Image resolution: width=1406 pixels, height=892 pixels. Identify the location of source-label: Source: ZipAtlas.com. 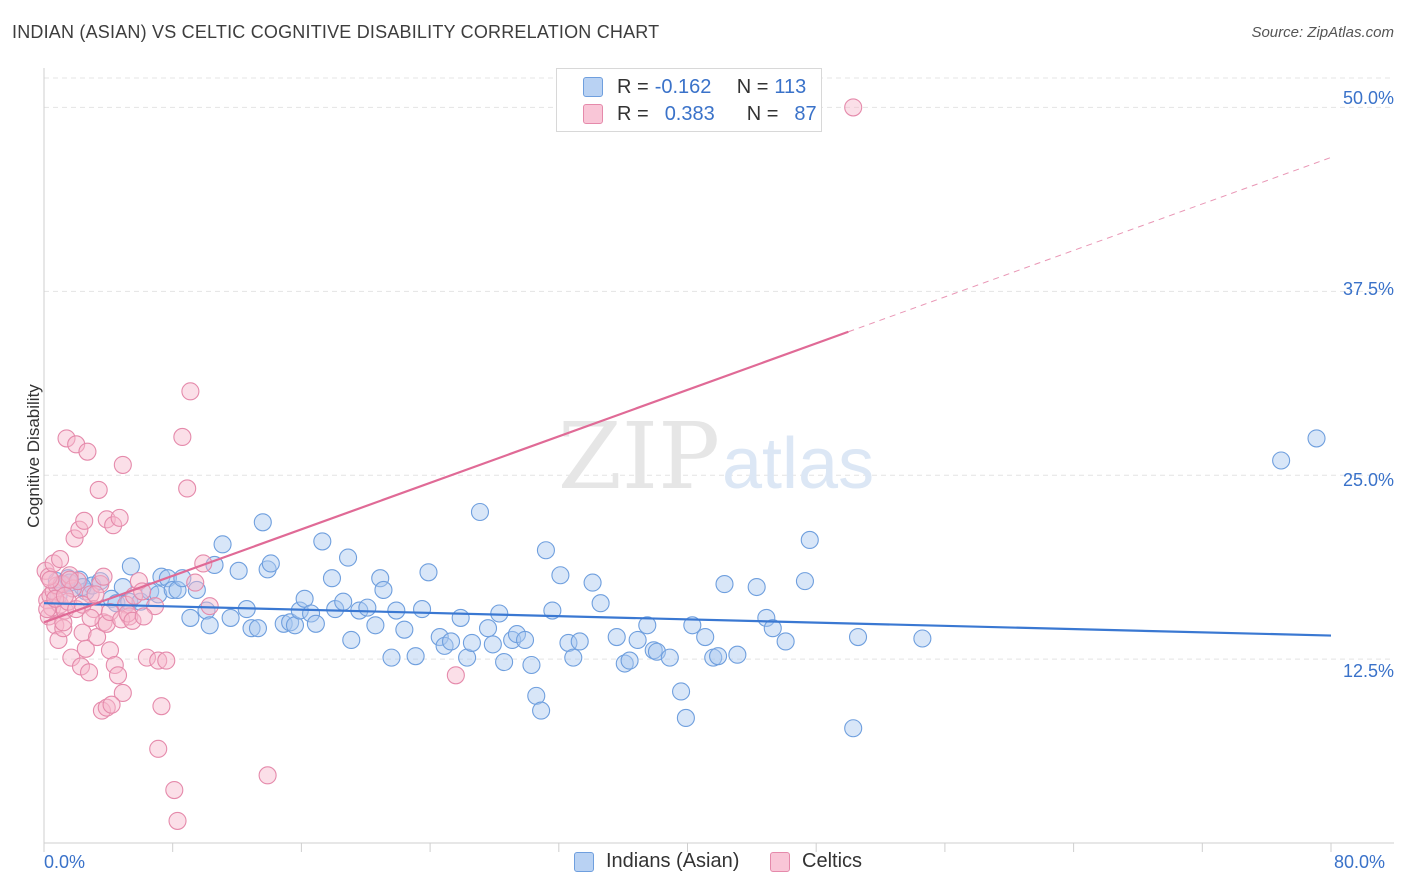
(1322, 32).